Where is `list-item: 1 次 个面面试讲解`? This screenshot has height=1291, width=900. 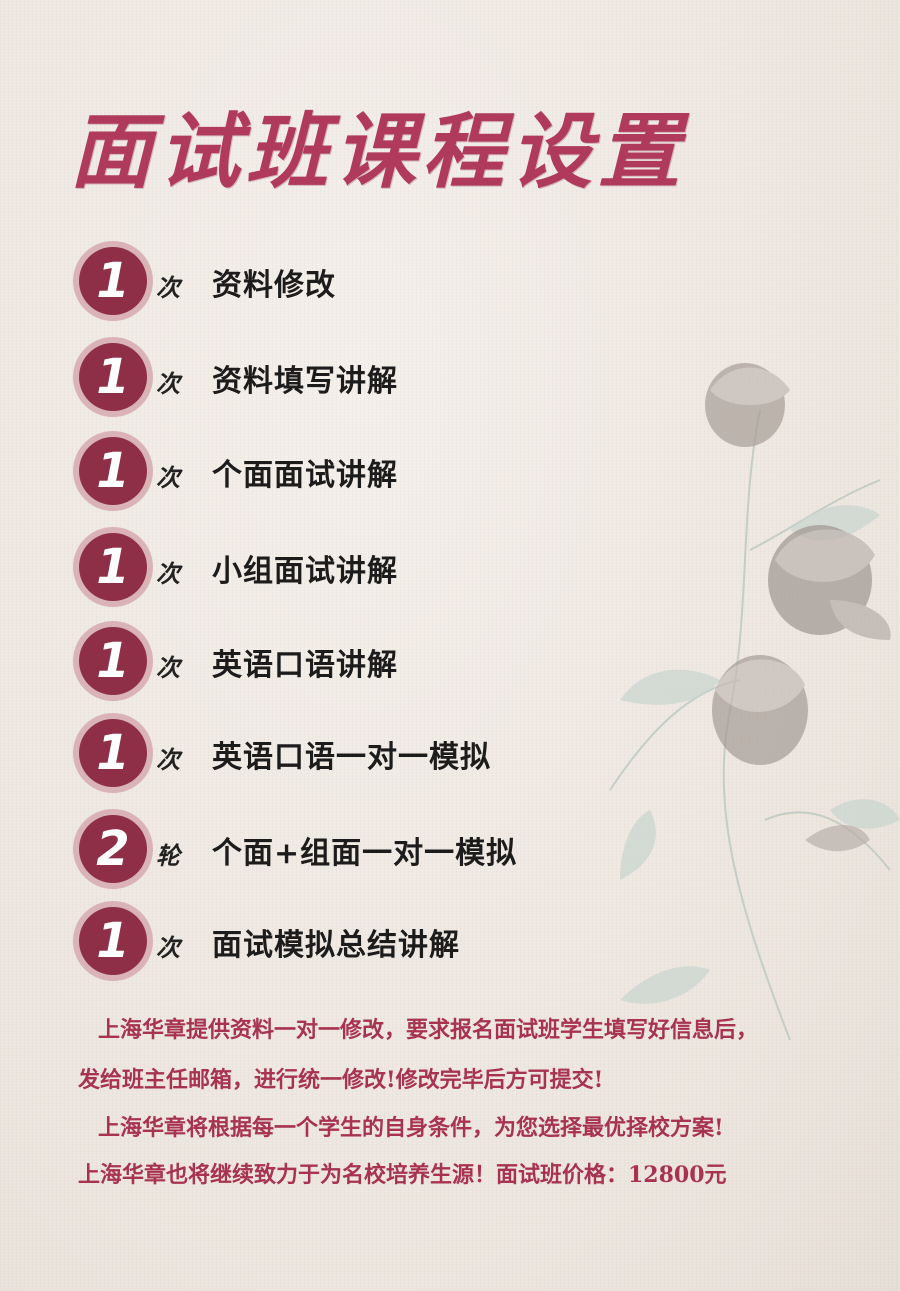 list-item: 1 次 个面面试讲解 is located at coordinates (352, 472).